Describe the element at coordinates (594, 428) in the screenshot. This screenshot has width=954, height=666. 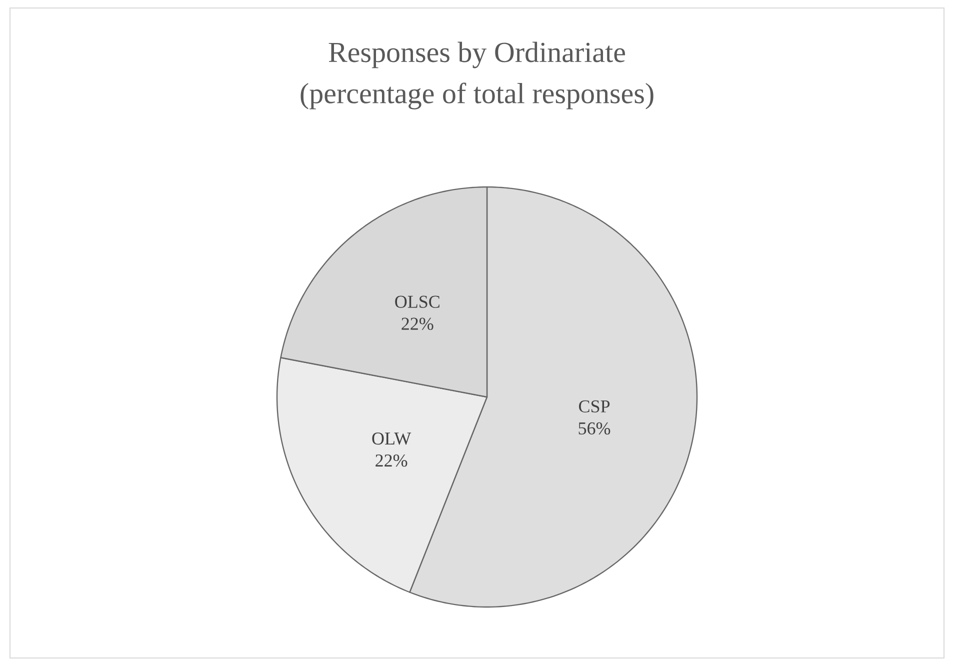
I see `data-label: 56%` at that location.